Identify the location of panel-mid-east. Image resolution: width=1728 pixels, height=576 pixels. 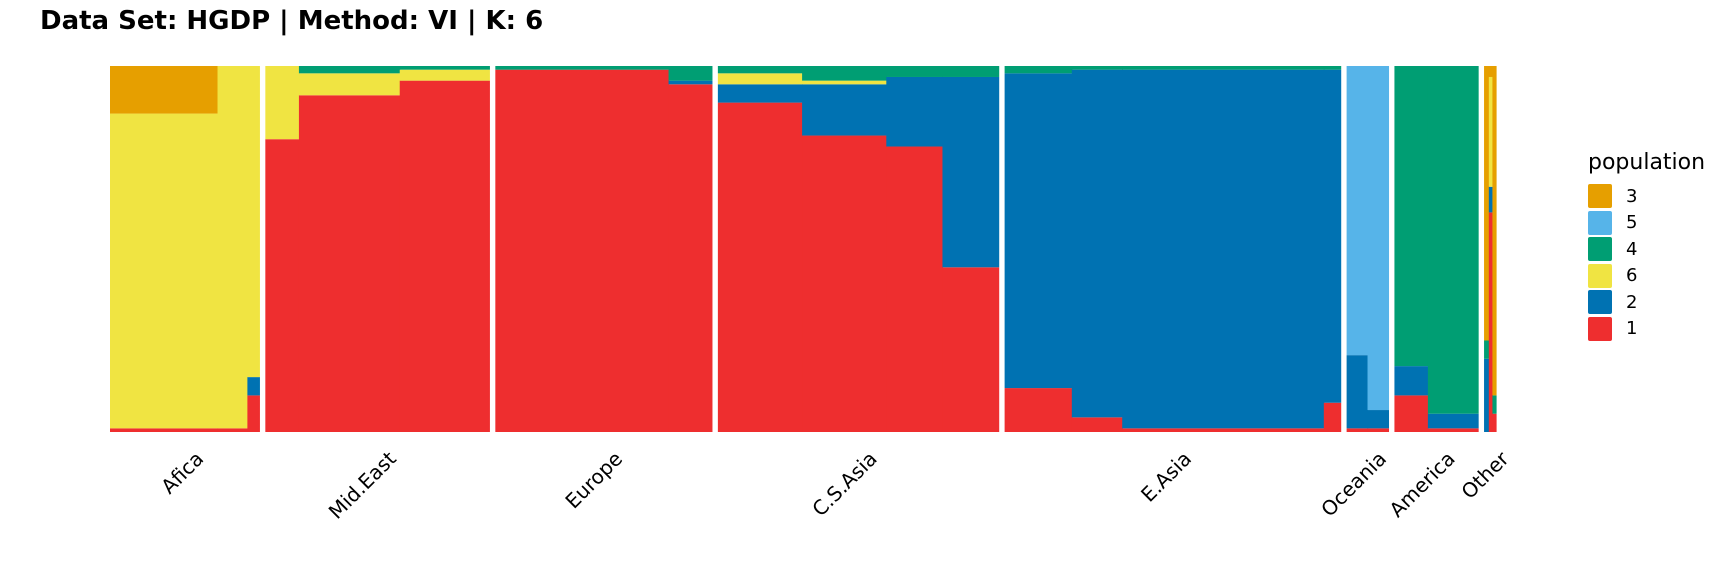
(377, 249).